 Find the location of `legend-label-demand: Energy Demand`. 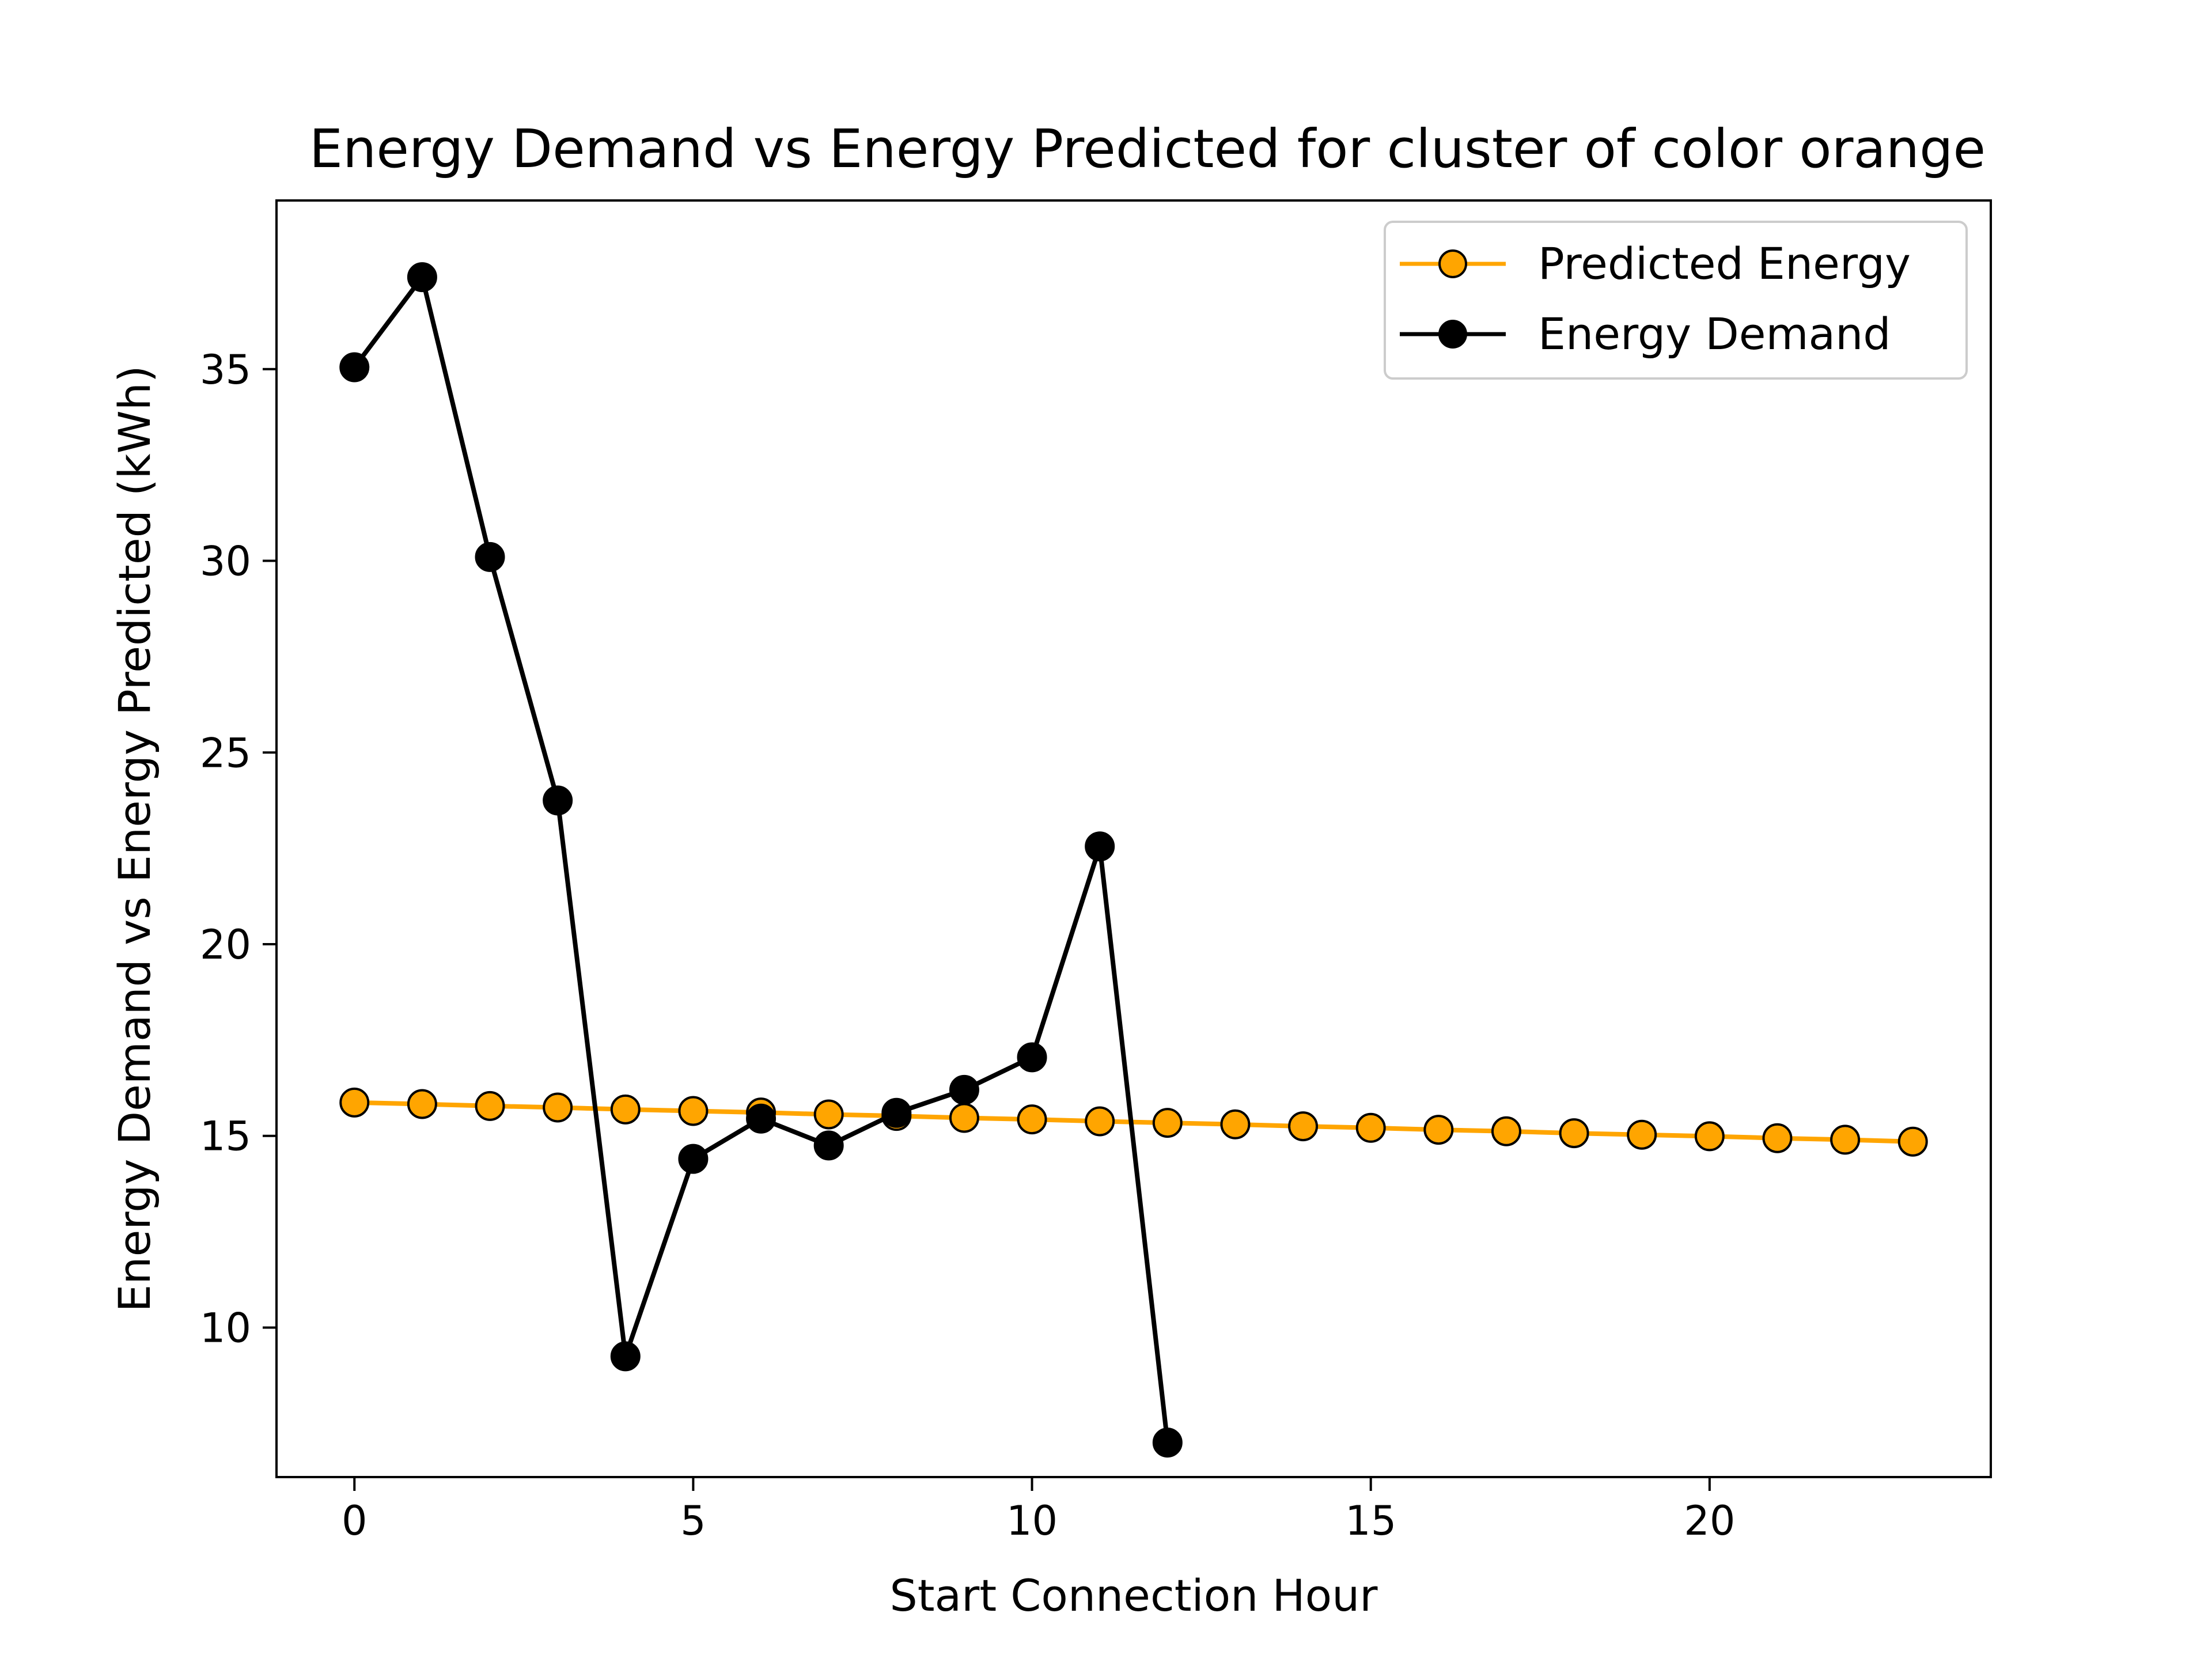

legend-label-demand: Energy Demand is located at coordinates (1714, 333).